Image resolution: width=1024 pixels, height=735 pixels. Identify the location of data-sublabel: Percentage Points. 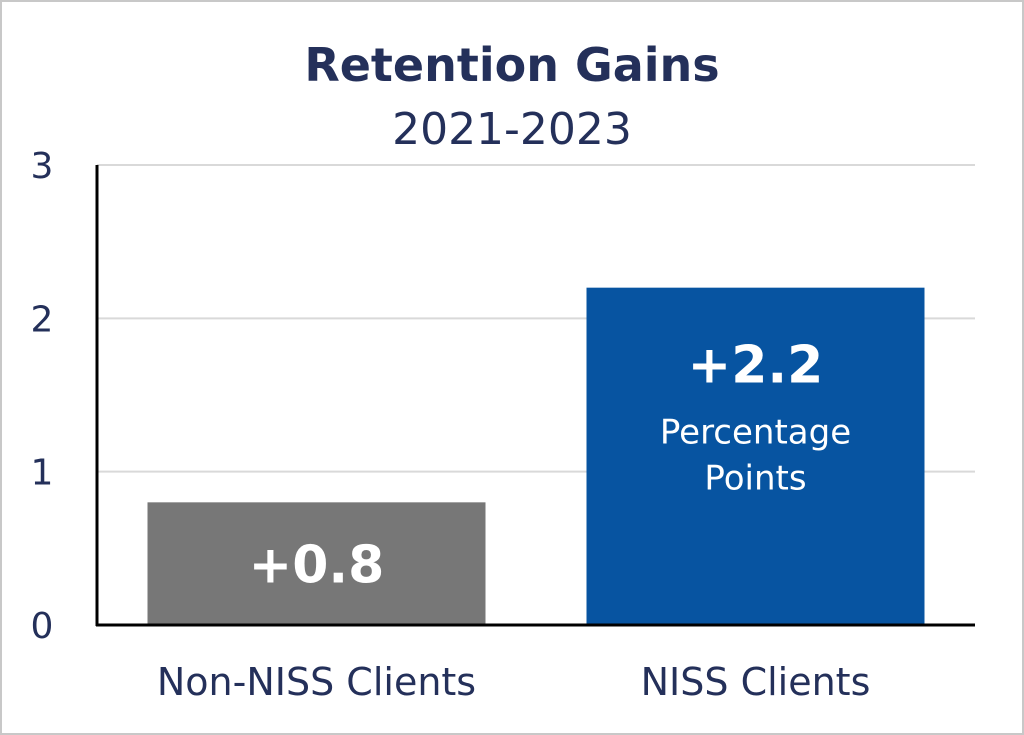
(755, 456).